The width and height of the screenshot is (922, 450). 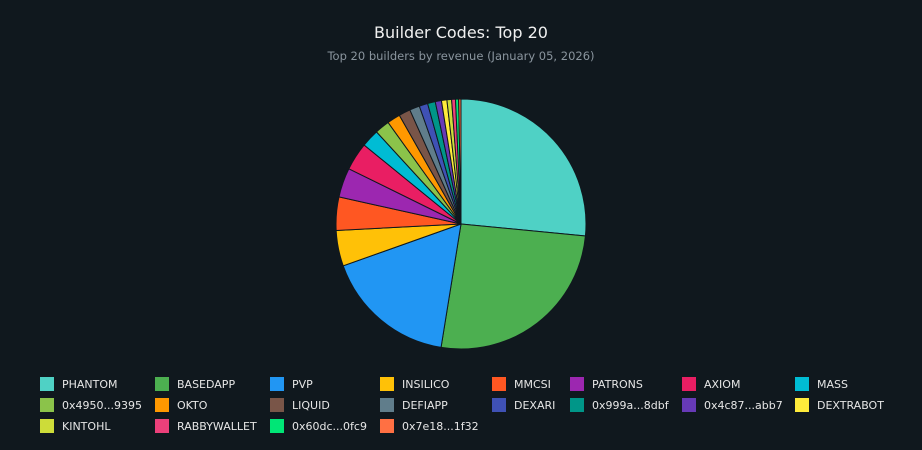 I want to click on legend-item: DEXARI, so click(x=523, y=405).